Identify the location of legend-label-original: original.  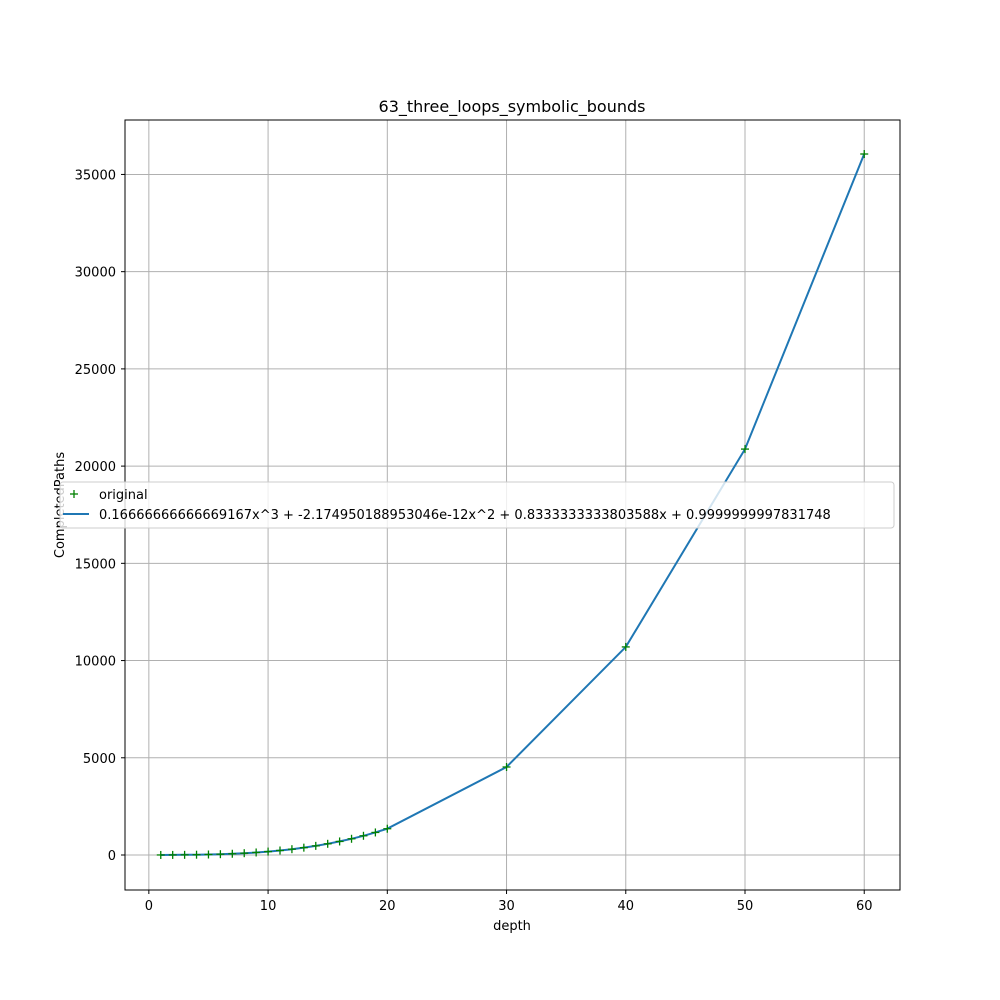
(123, 495).